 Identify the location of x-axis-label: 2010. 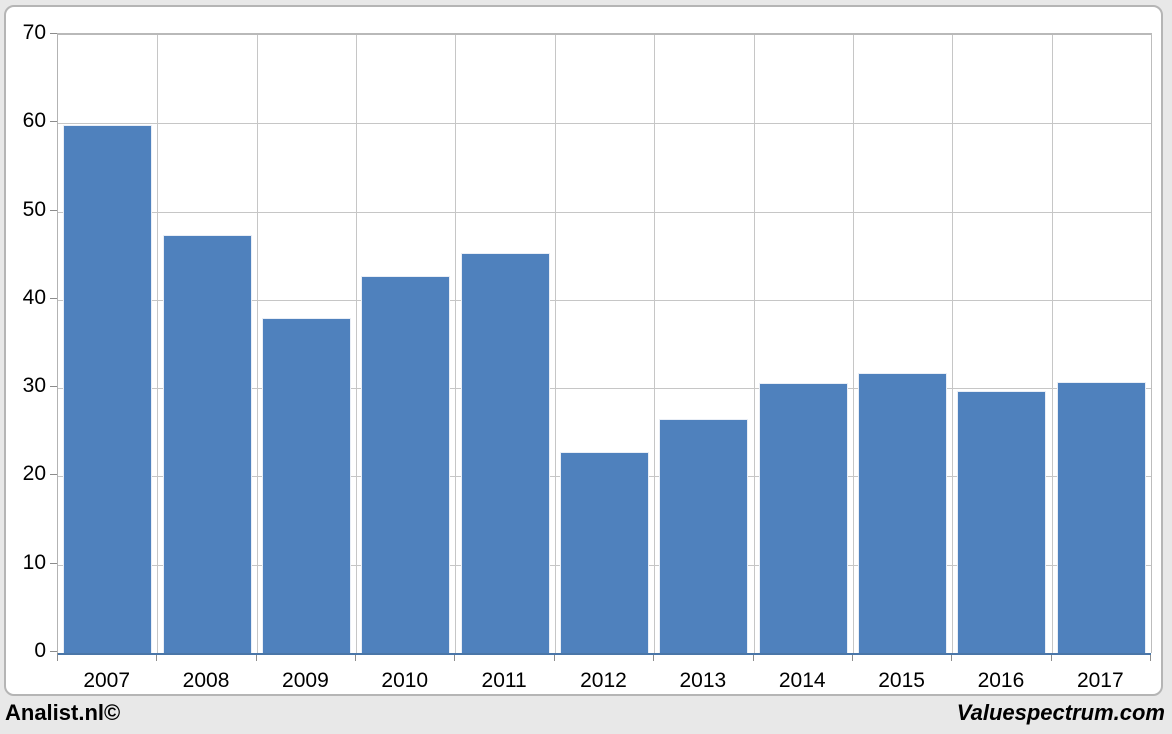
(405, 680).